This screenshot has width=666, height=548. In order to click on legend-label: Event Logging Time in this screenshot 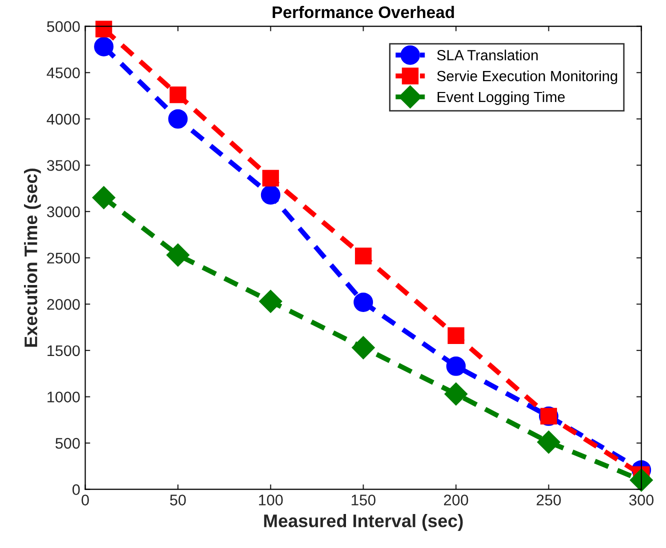, I will do `click(501, 98)`.